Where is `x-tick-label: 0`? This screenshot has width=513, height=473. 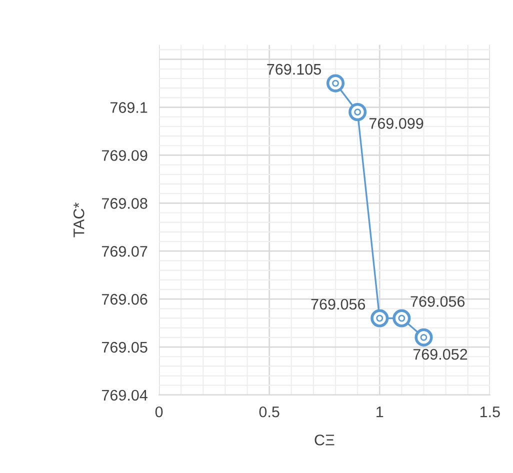
x-tick-label: 0 is located at coordinates (159, 412).